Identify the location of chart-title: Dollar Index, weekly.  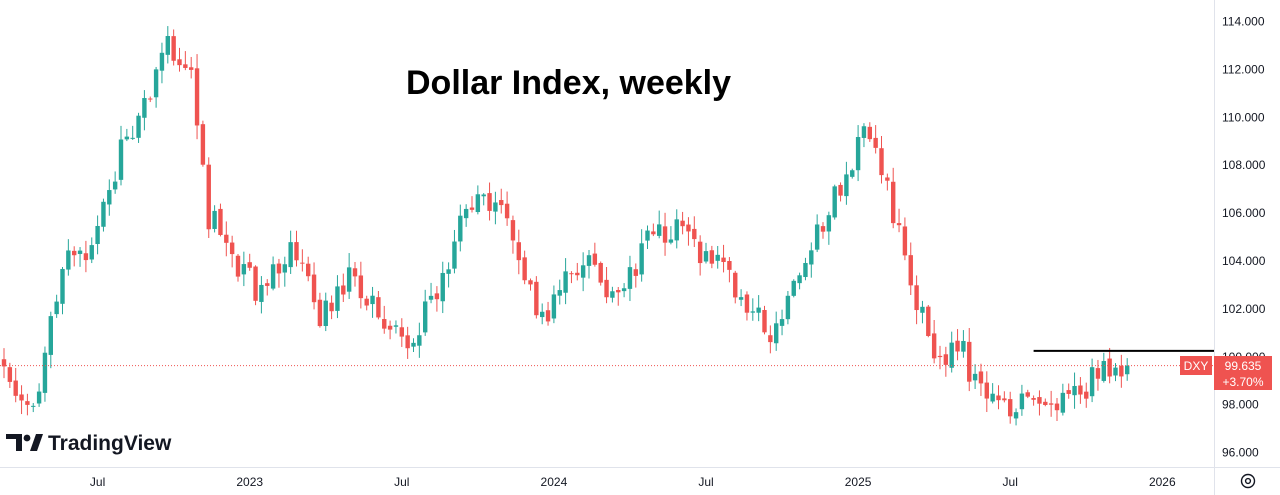
(568, 83).